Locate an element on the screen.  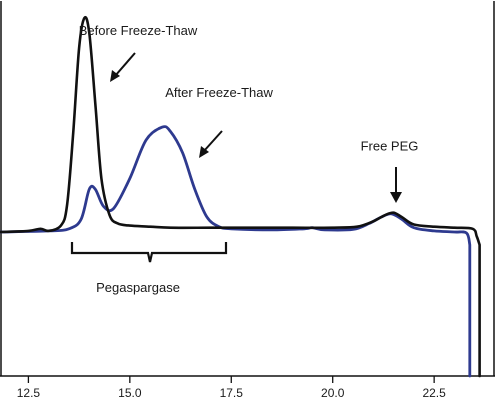
x-tick-label: 22.5 is located at coordinates (434, 393).